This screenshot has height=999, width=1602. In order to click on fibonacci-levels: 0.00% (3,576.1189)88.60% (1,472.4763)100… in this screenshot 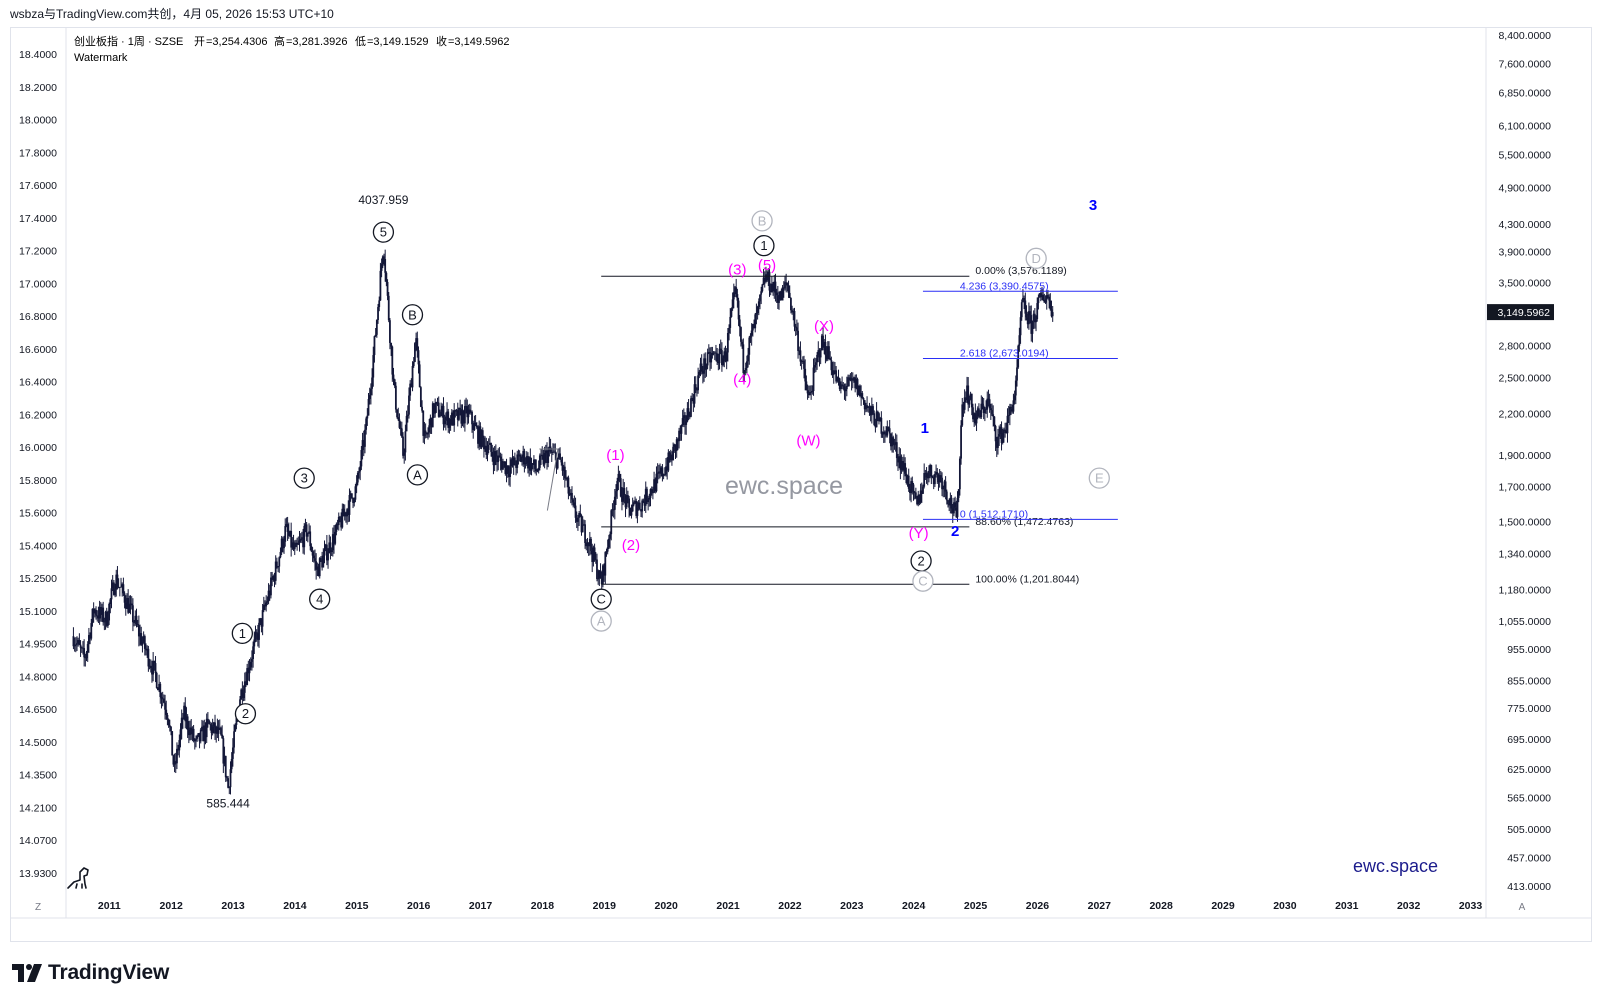, I will do `click(859, 425)`.